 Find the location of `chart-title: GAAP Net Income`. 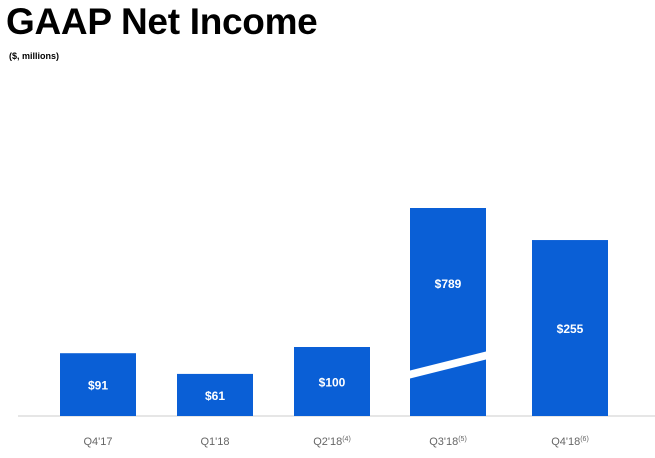

chart-title: GAAP Net Income is located at coordinates (162, 21).